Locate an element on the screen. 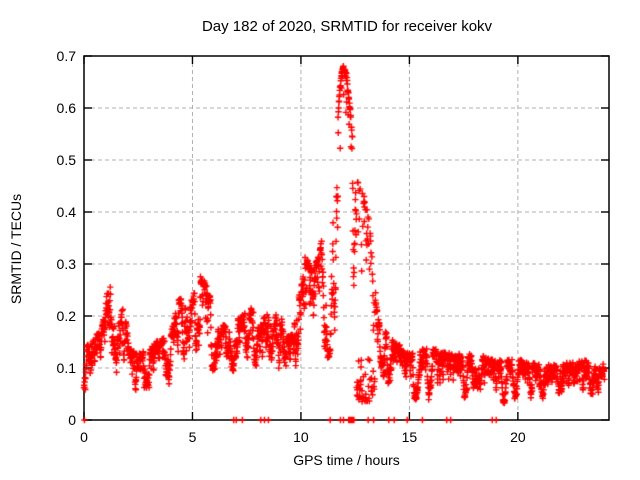 This screenshot has height=480, width=640. x-tick-label: 15 is located at coordinates (409, 437).